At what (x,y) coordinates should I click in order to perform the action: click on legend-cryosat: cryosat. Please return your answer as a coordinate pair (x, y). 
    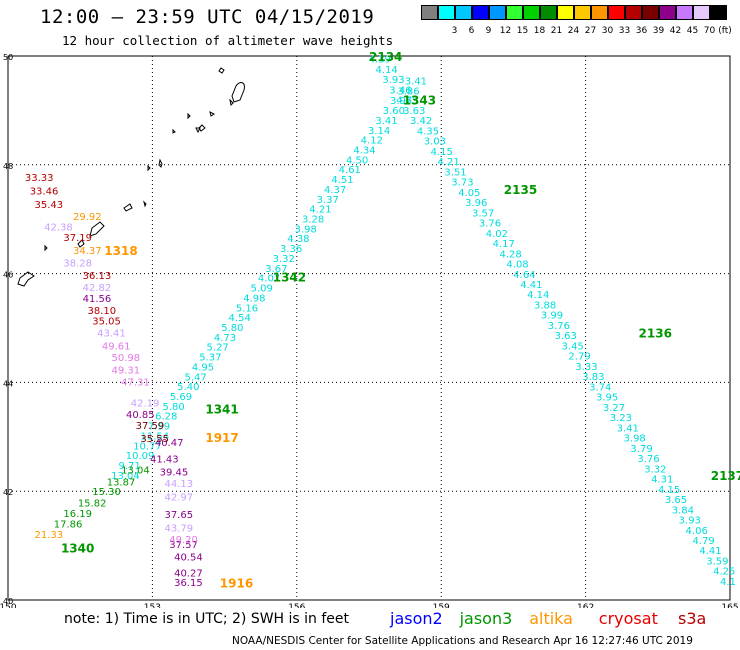
    Looking at the image, I should click on (628, 618).